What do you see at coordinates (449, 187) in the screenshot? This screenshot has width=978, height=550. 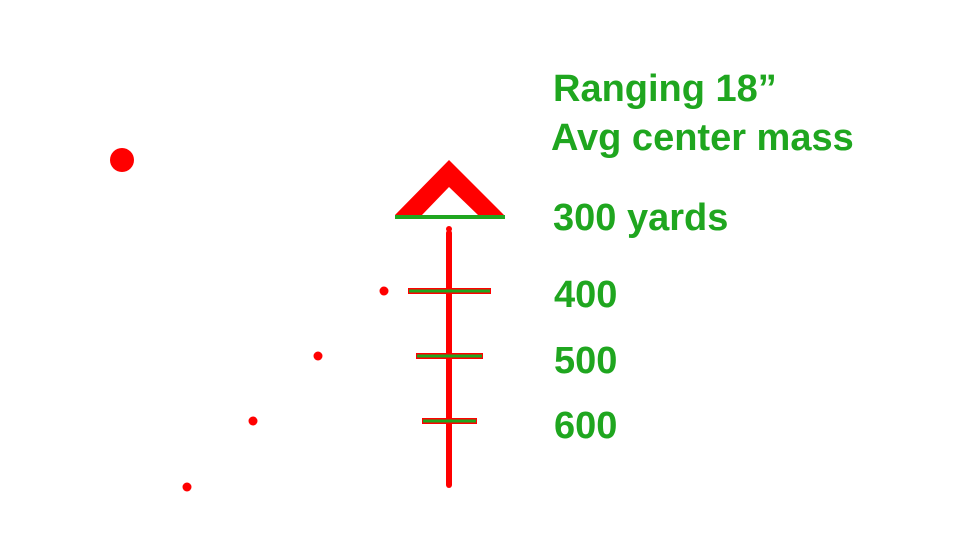 I see `chevron-aim-point` at bounding box center [449, 187].